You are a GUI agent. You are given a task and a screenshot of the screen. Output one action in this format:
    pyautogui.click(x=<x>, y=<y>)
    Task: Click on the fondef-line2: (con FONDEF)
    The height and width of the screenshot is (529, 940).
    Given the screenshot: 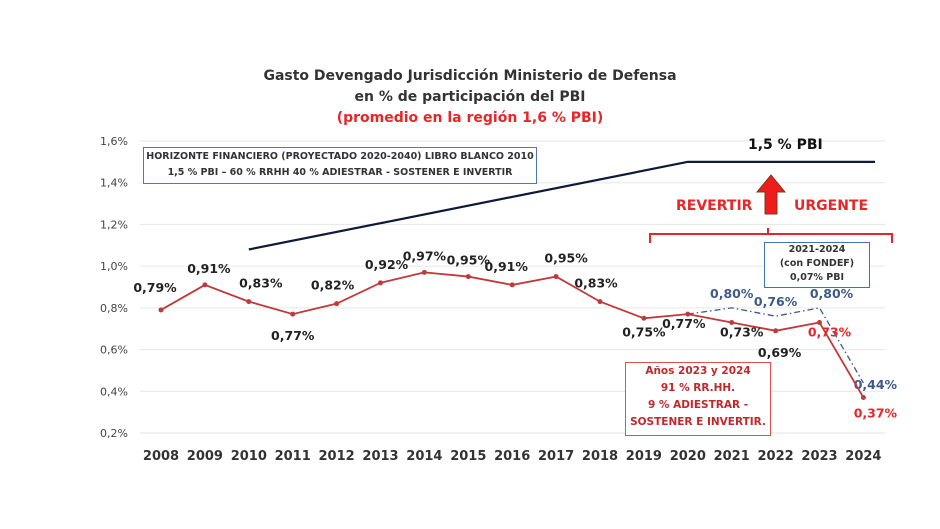 What is the action you would take?
    pyautogui.click(x=817, y=263)
    